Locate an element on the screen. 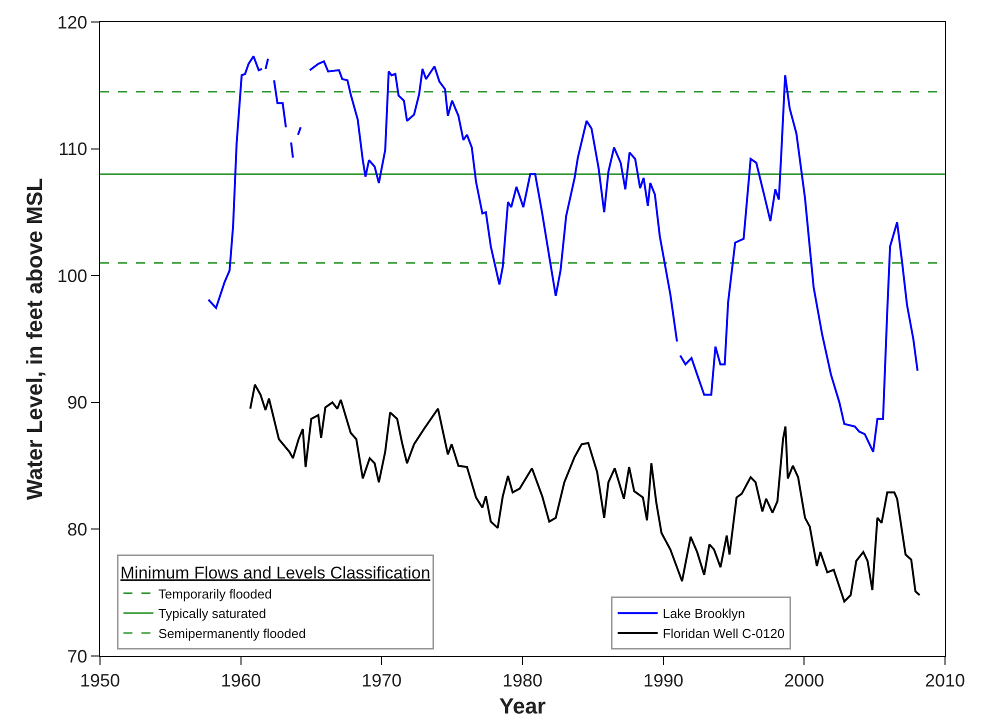 Image resolution: width=986 pixels, height=726 pixels. x-tick-label: 1980 is located at coordinates (522, 680).